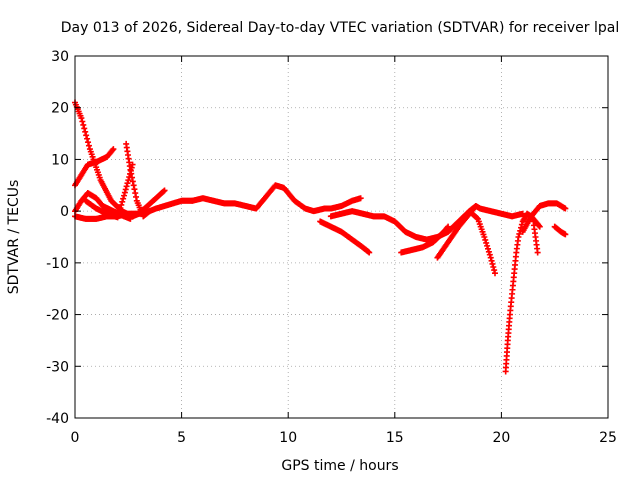 The image size is (640, 480). Describe the element at coordinates (181, 438) in the screenshot. I see `x-tick-label: 5` at that location.